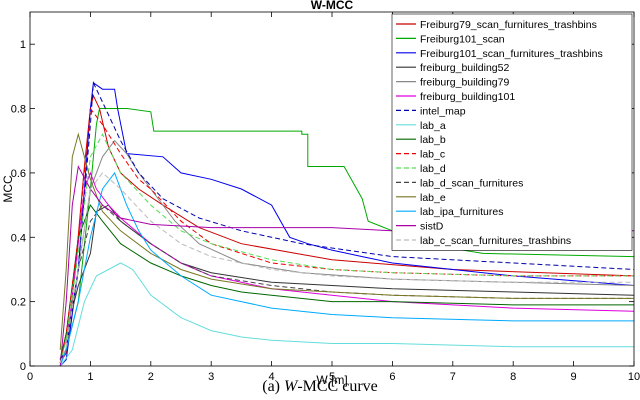  I want to click on x-axis-label: W [m], so click(331, 380).